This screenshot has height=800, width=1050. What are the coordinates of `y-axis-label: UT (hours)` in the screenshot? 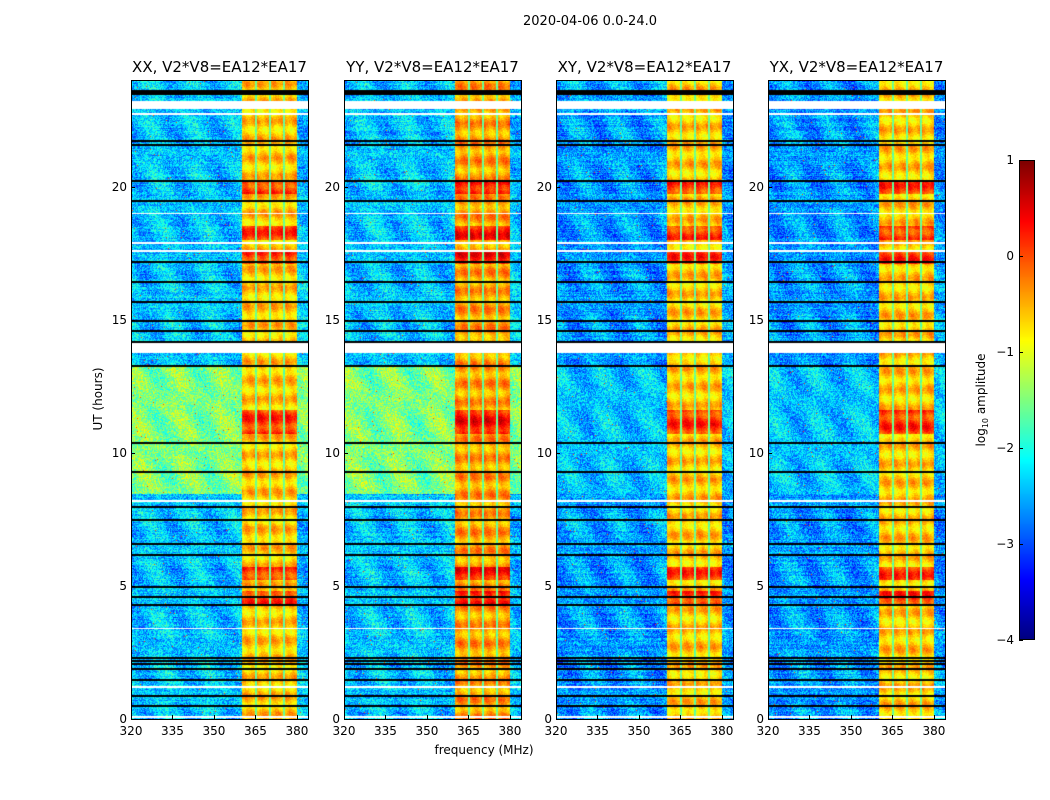 It's located at (98, 399).